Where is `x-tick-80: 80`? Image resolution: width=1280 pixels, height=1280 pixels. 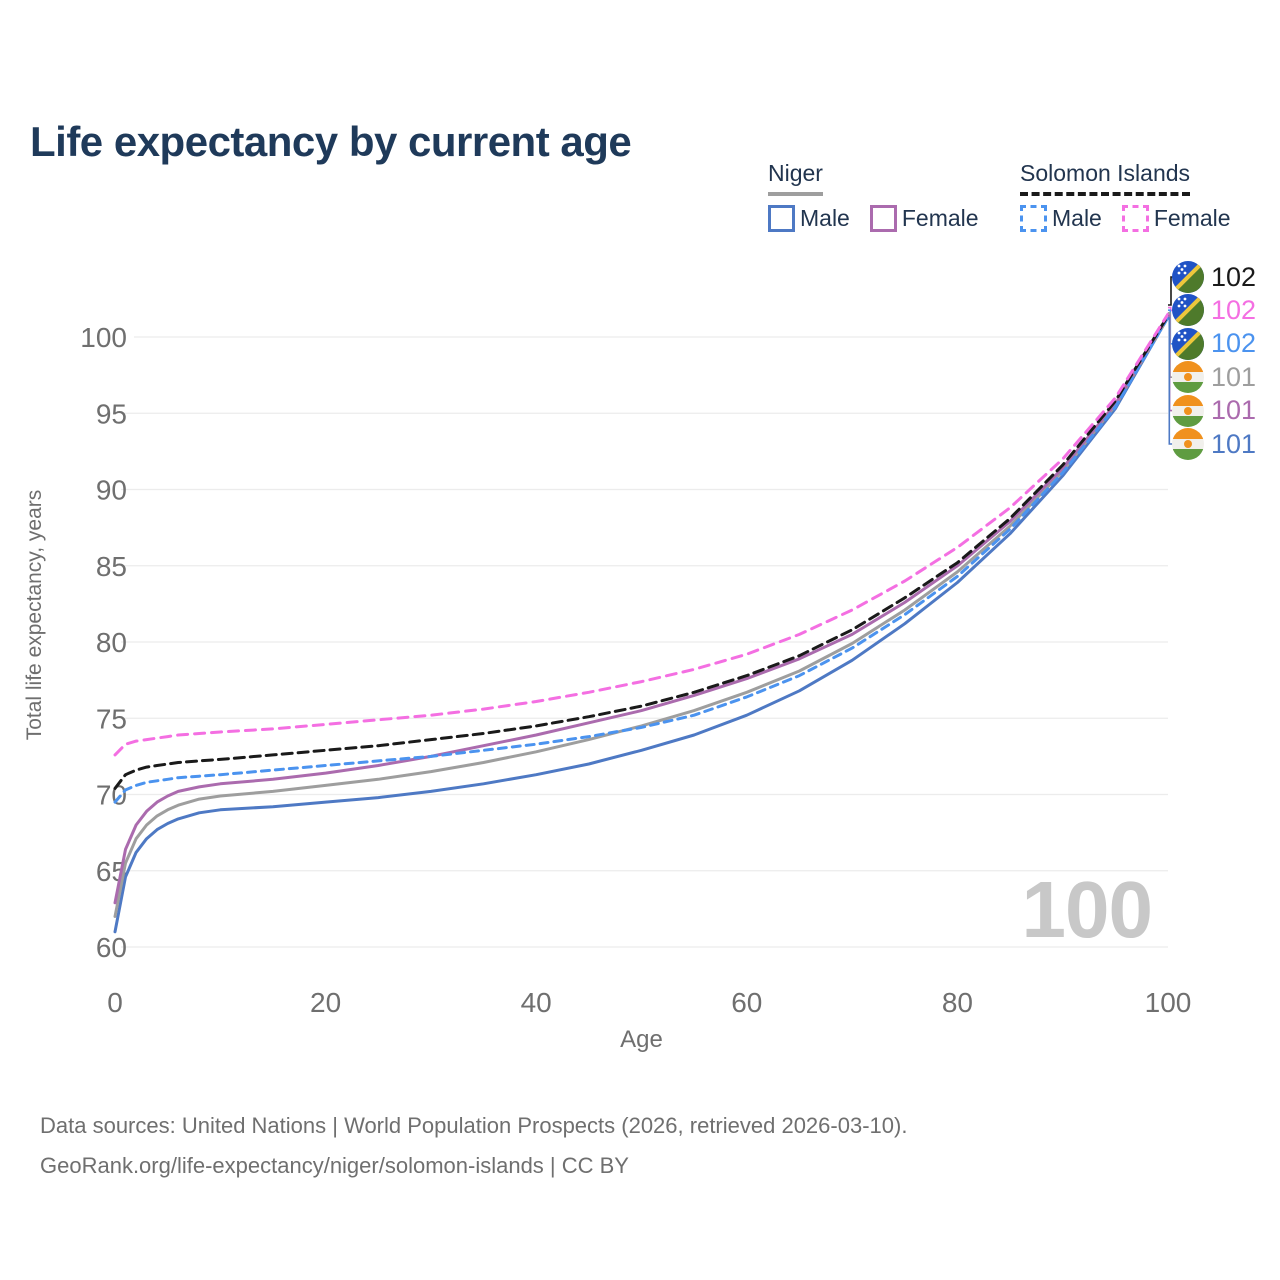 x-tick-80: 80 is located at coordinates (957, 1002).